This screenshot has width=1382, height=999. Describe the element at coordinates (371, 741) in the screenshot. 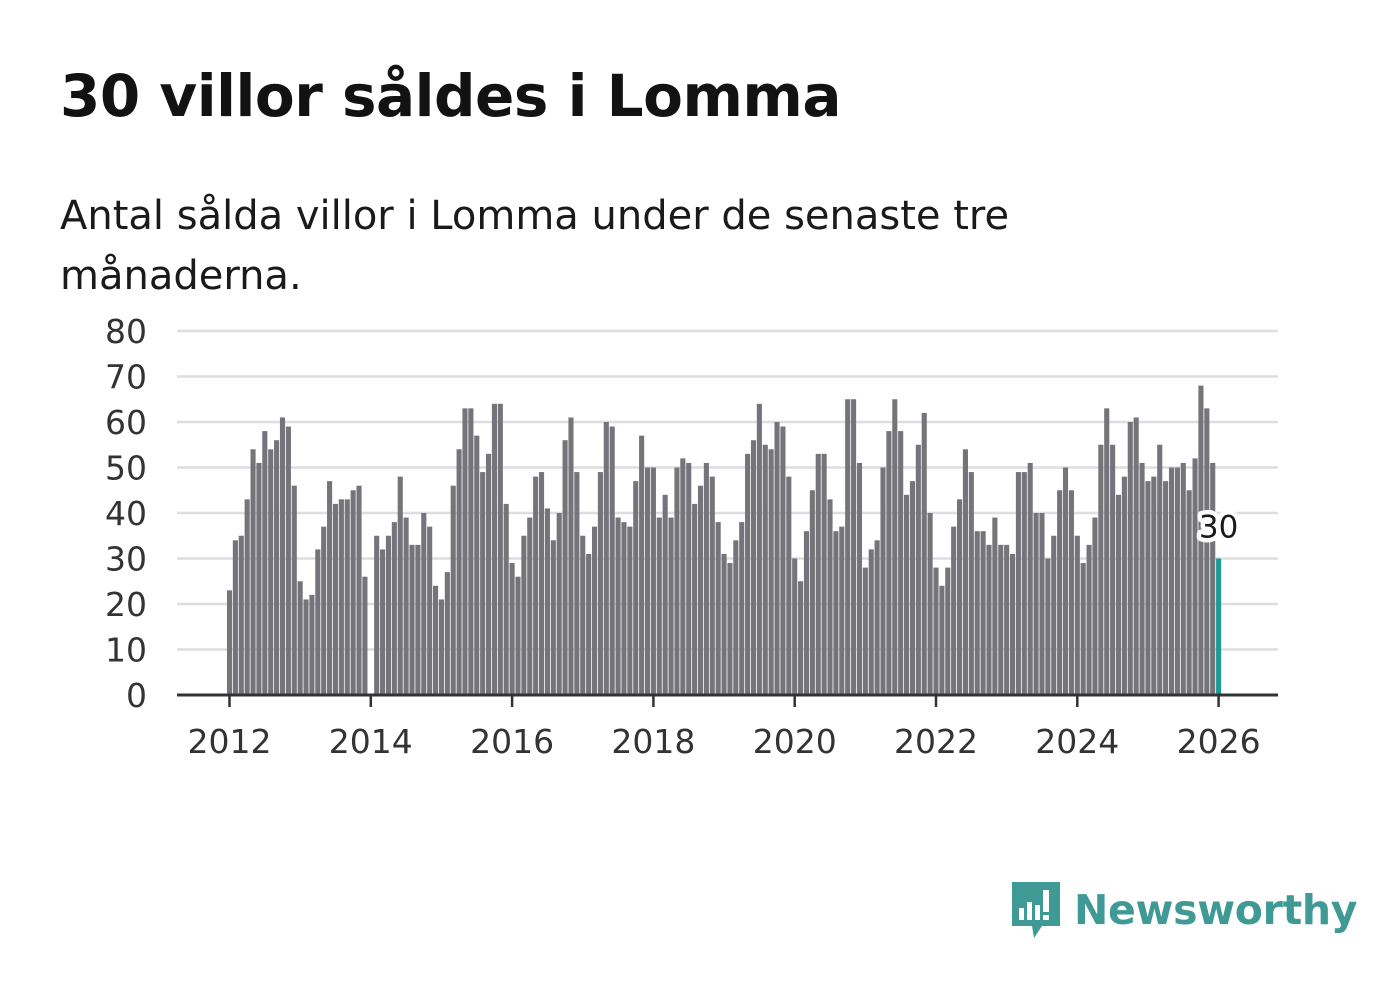

I see `x-tick-label: 2014` at that location.